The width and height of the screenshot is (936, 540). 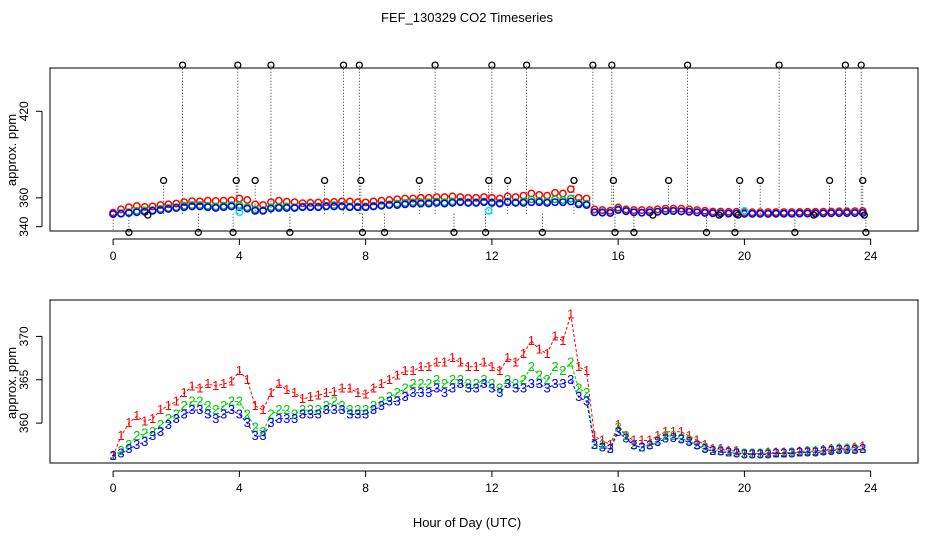 What do you see at coordinates (745, 488) in the screenshot?
I see `bottom-x-tick-label: 20` at bounding box center [745, 488].